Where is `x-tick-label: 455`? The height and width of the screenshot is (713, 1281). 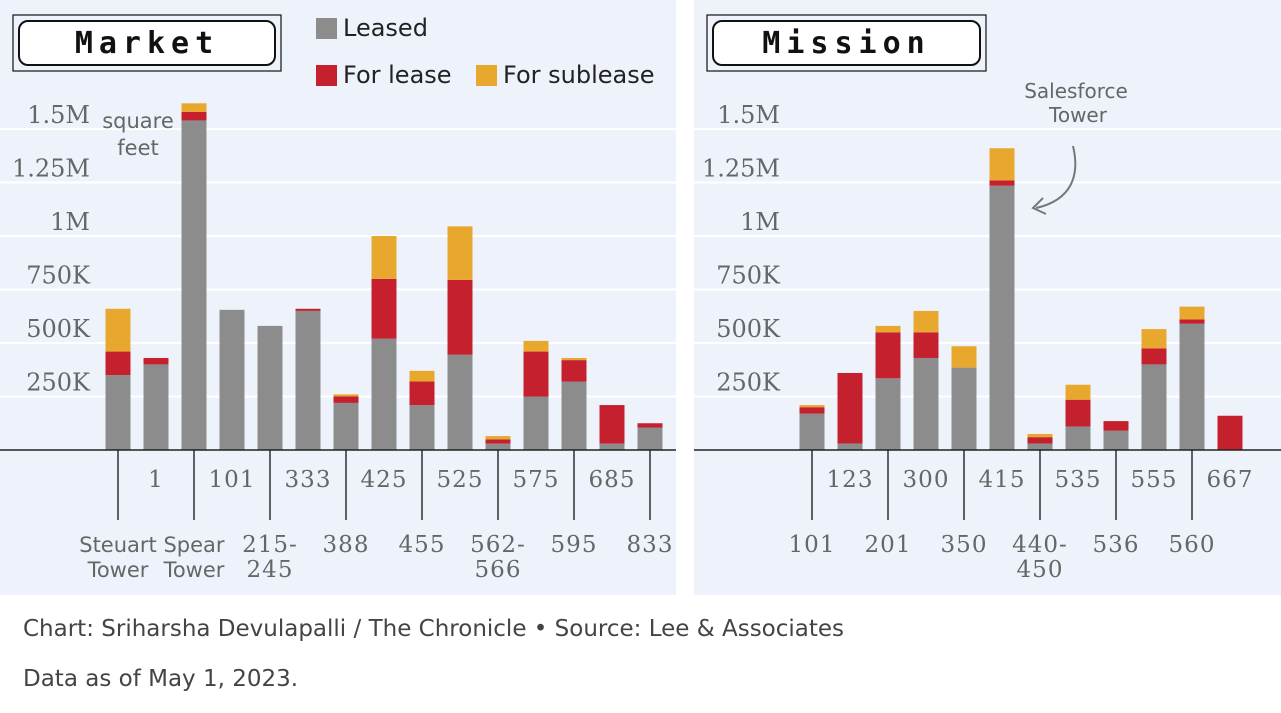
x-tick-label: 455 is located at coordinates (422, 545).